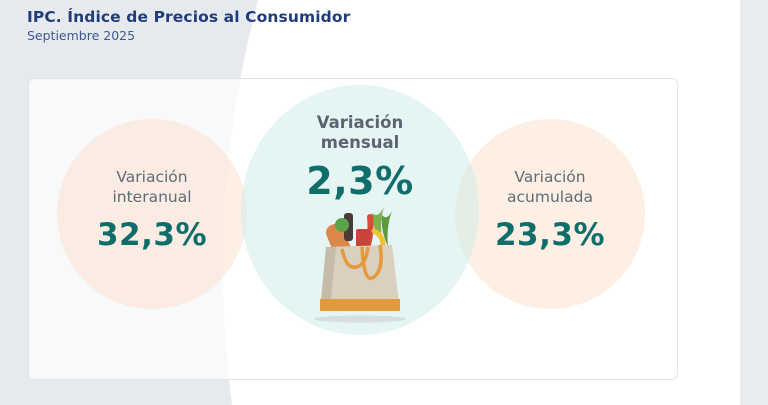 This screenshot has width=768, height=405. I want to click on acumulada-label-line1: Variación, so click(550, 177).